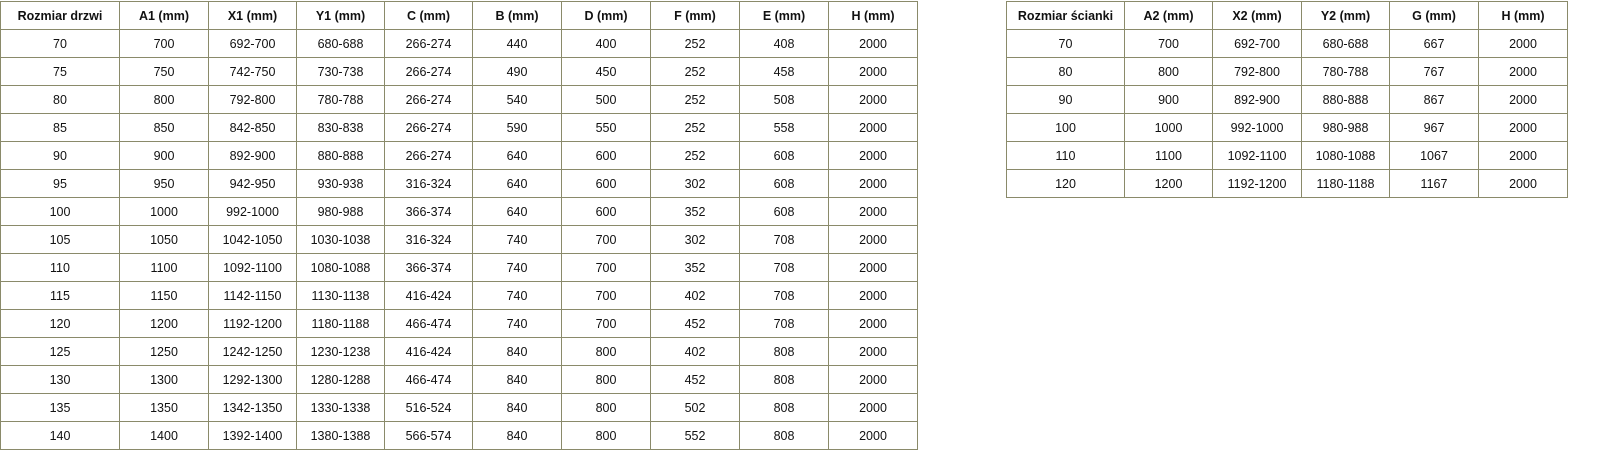  I want to click on table-cell: 366-374, so click(428, 211).